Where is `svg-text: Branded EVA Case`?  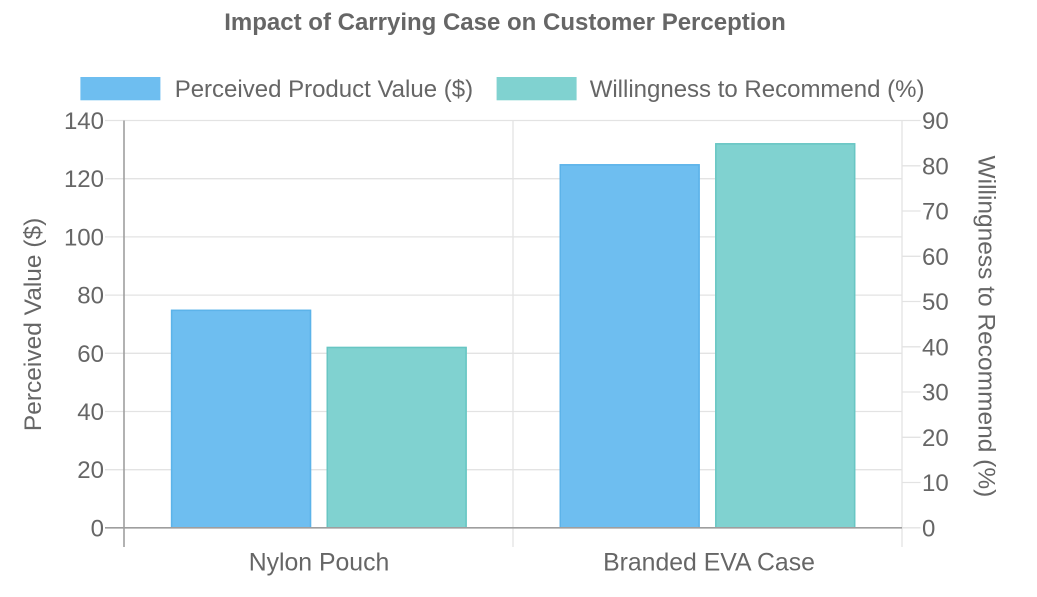 svg-text: Branded EVA Case is located at coordinates (709, 563).